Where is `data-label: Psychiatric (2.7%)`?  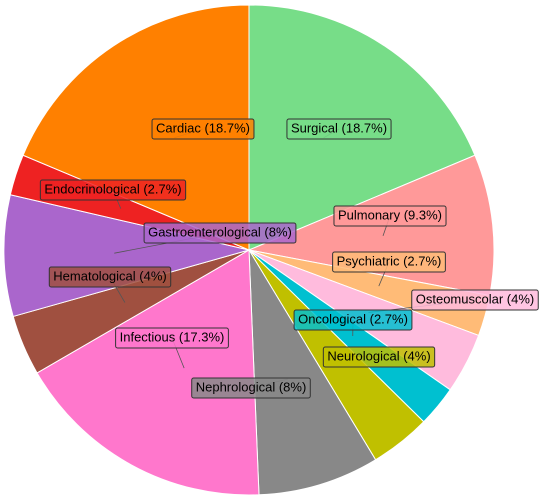
data-label: Psychiatric (2.7%) is located at coordinates (389, 262).